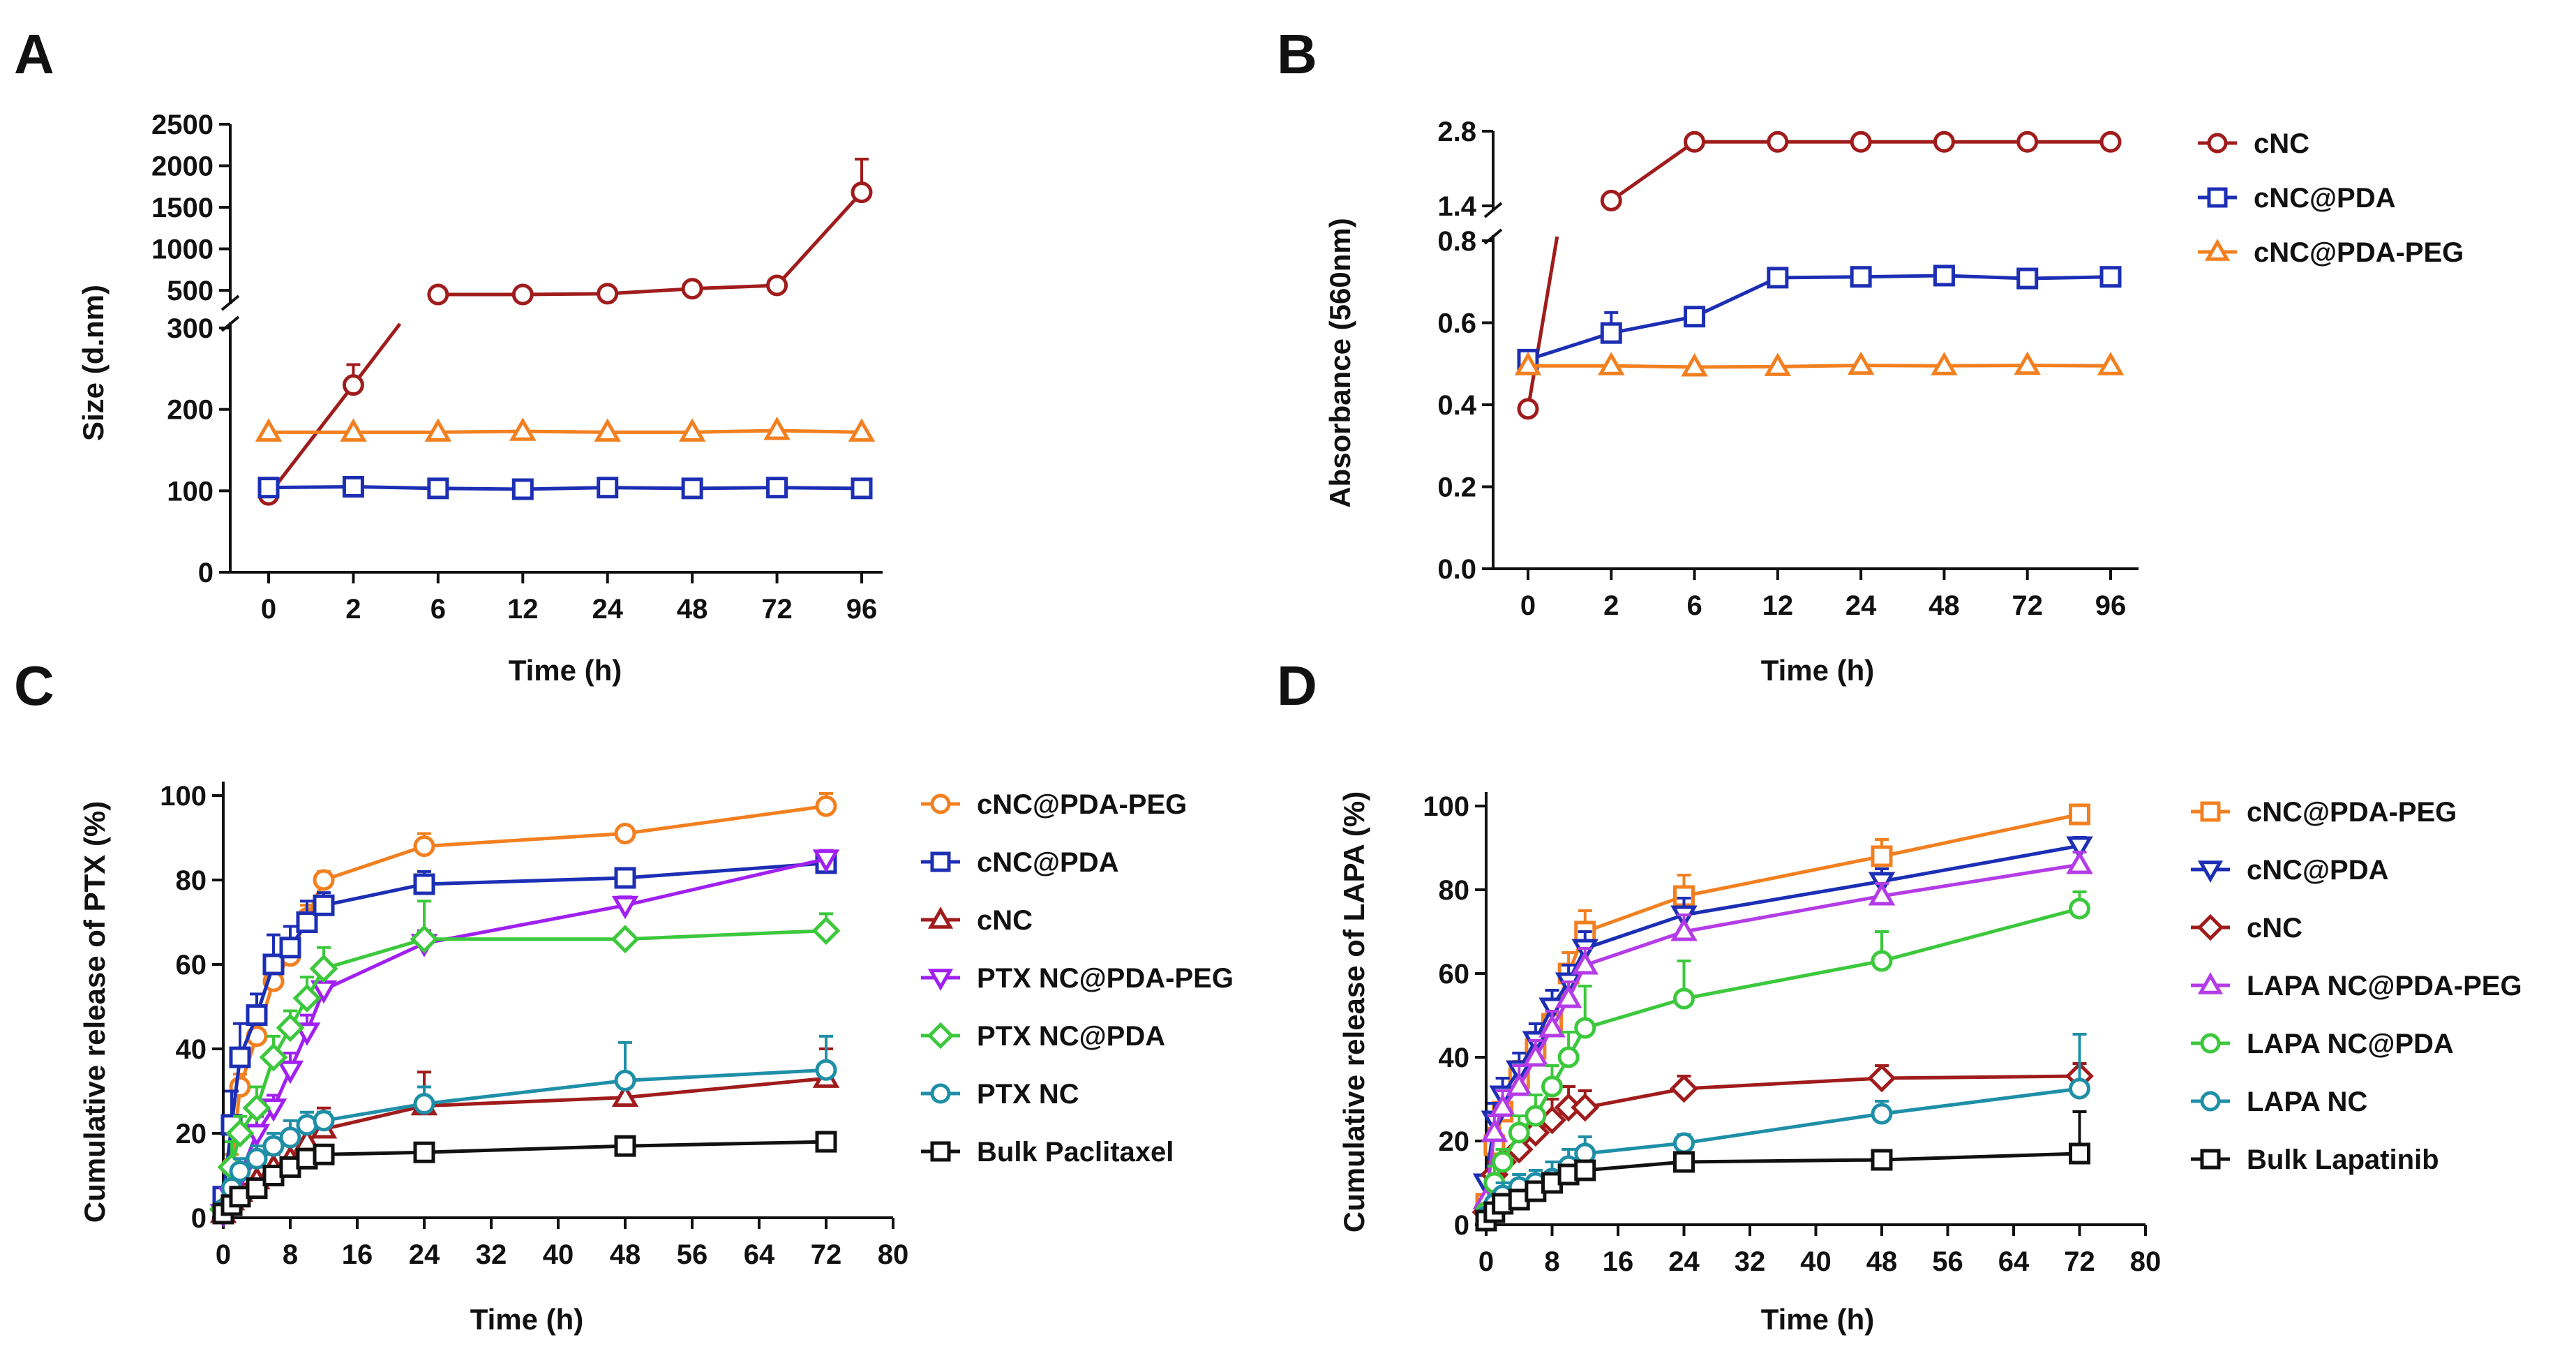 The height and width of the screenshot is (1365, 2576). I want to click on panel-a-x-tick-label: 6, so click(438, 609).